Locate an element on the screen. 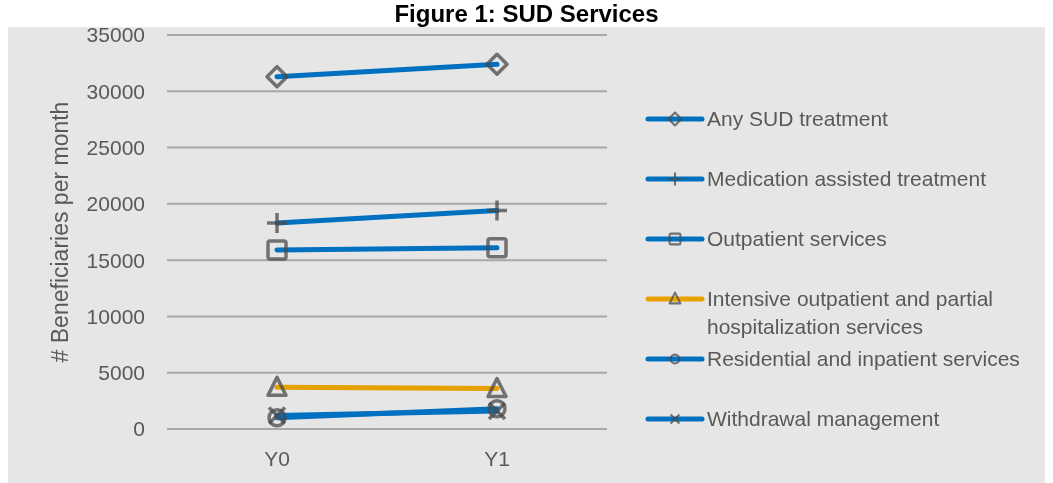 The height and width of the screenshot is (483, 1053). legend-label: Any SUD treatment is located at coordinates (798, 119).